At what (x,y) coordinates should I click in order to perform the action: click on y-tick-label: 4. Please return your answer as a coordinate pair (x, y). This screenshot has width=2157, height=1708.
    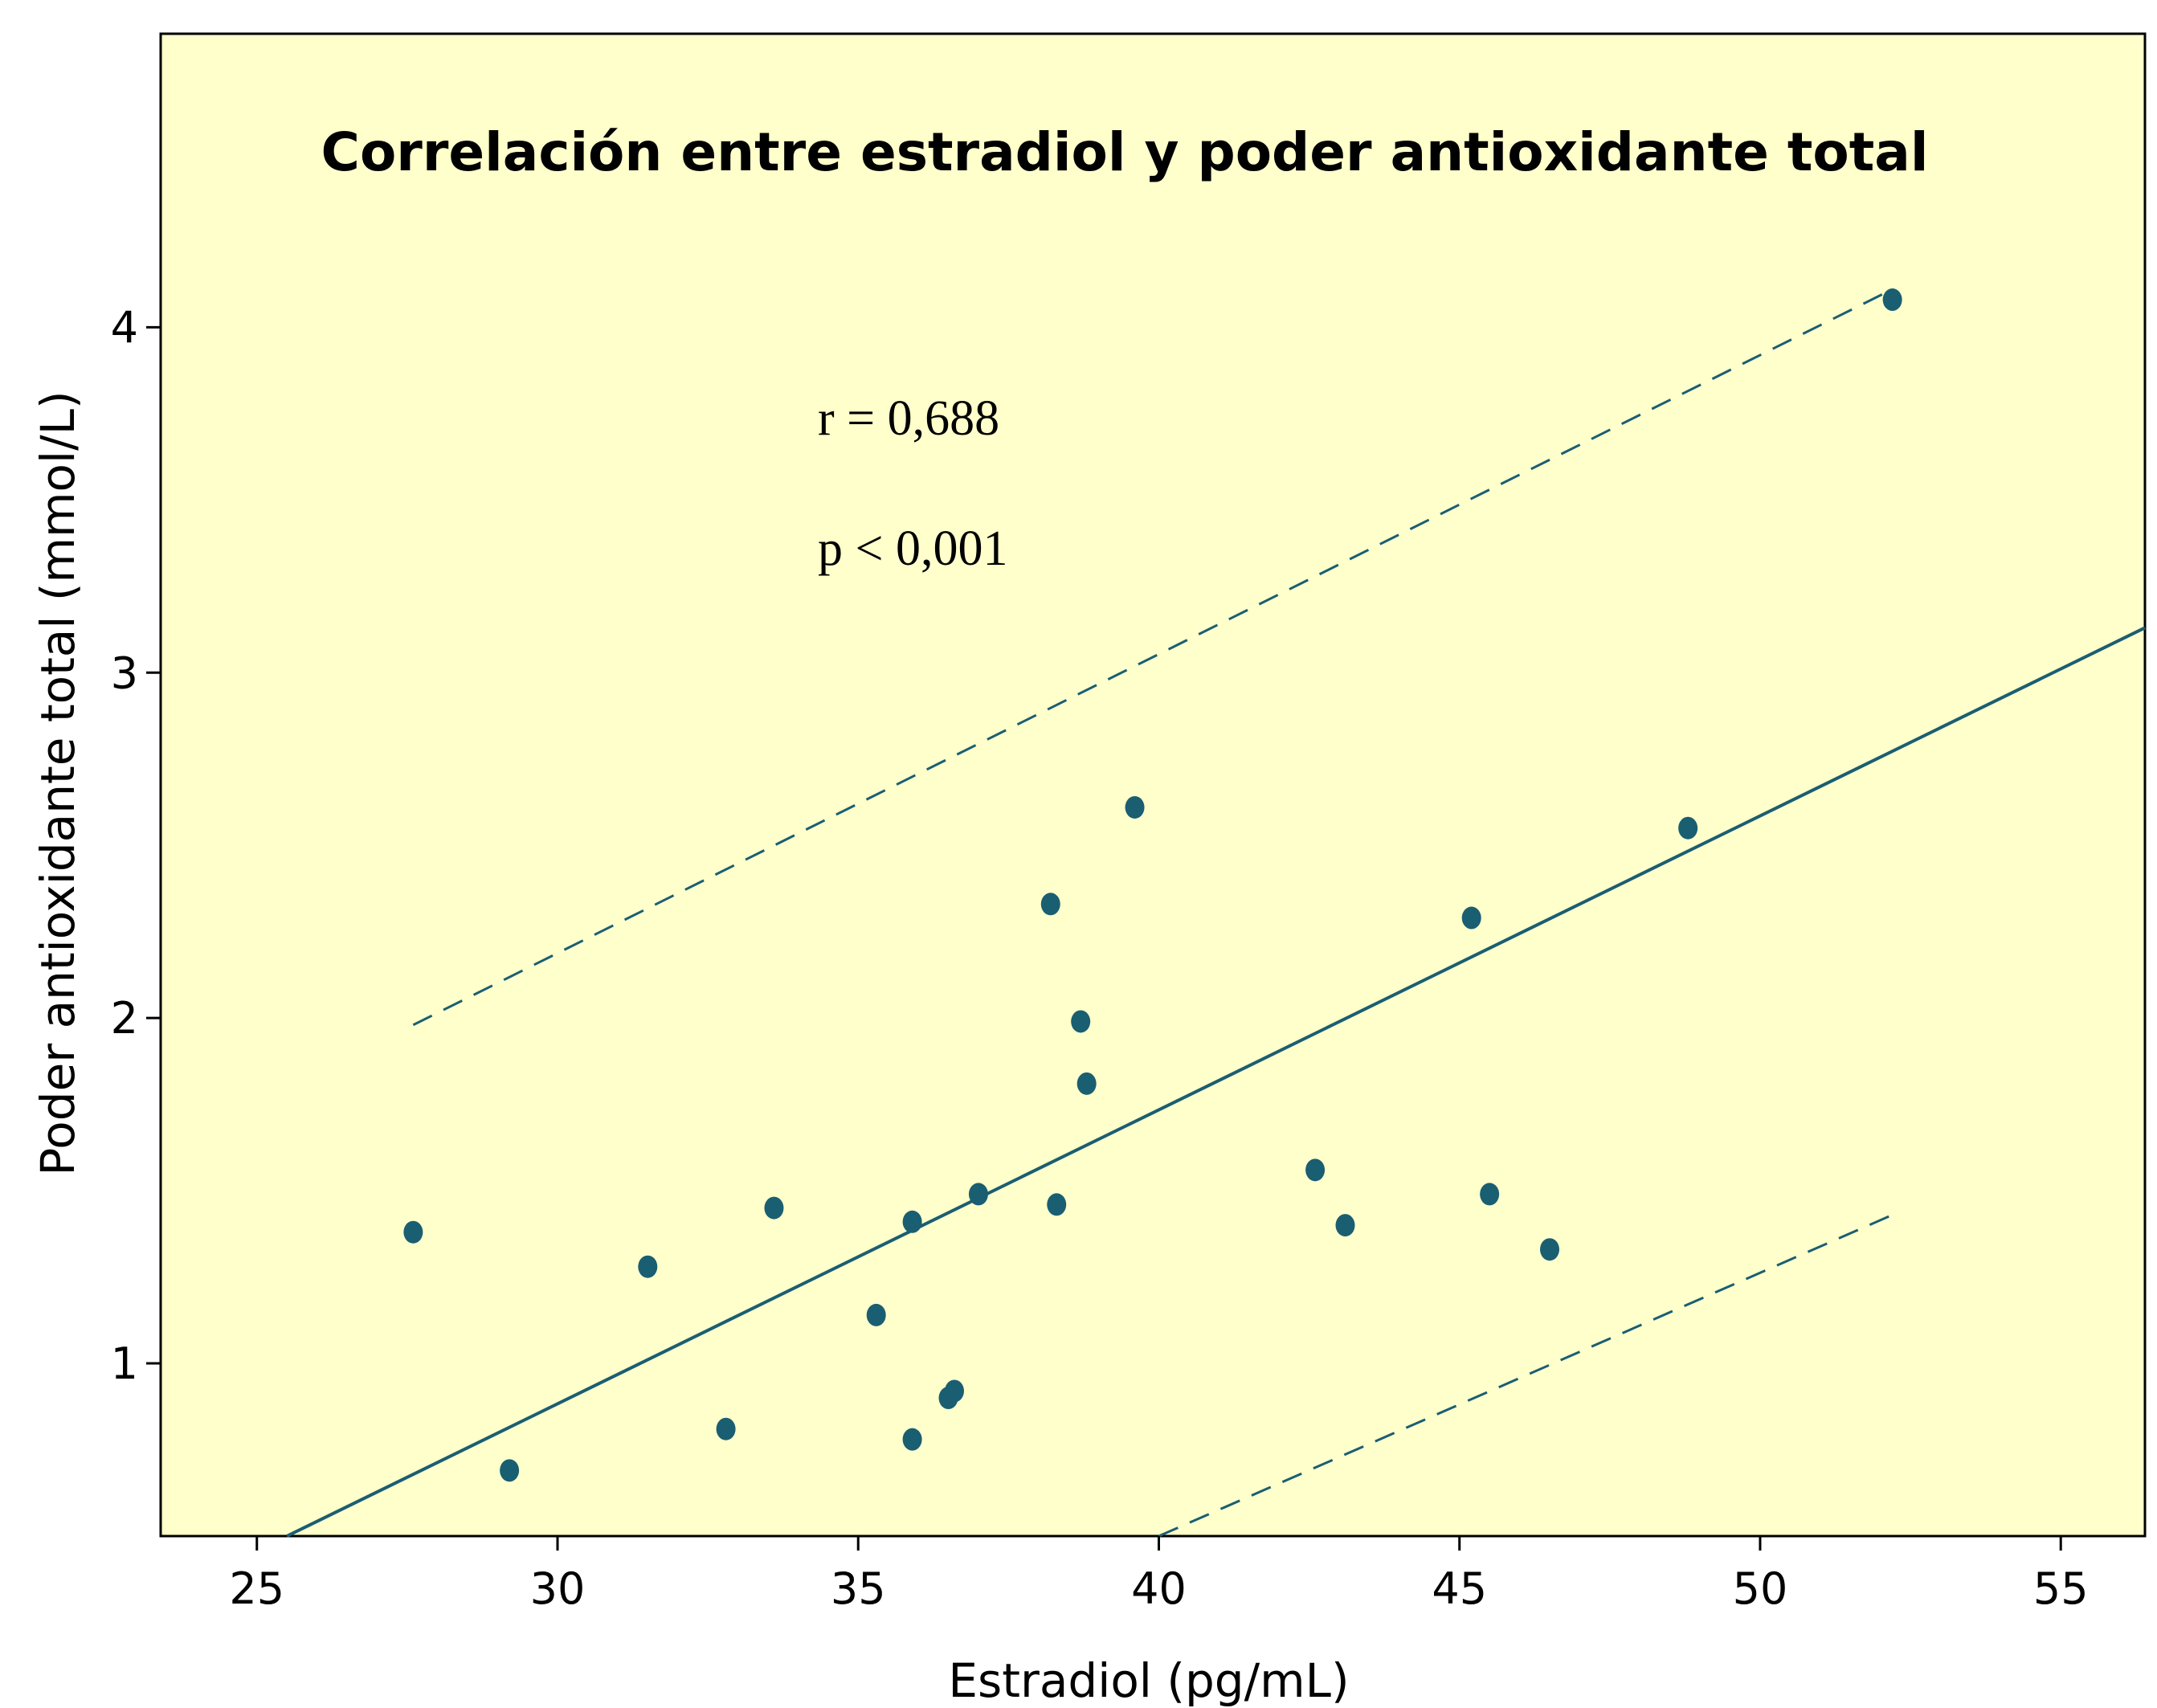
    Looking at the image, I should click on (124, 327).